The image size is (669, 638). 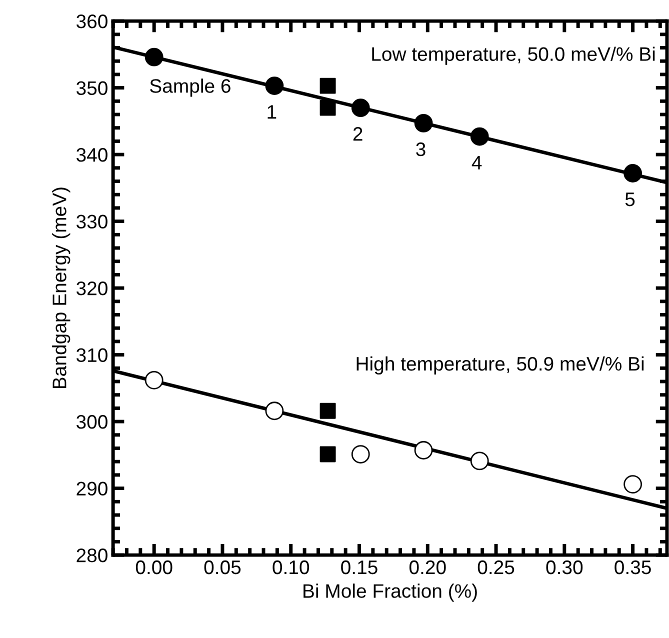 What do you see at coordinates (92, 21) in the screenshot?
I see `y-tick-label: 360` at bounding box center [92, 21].